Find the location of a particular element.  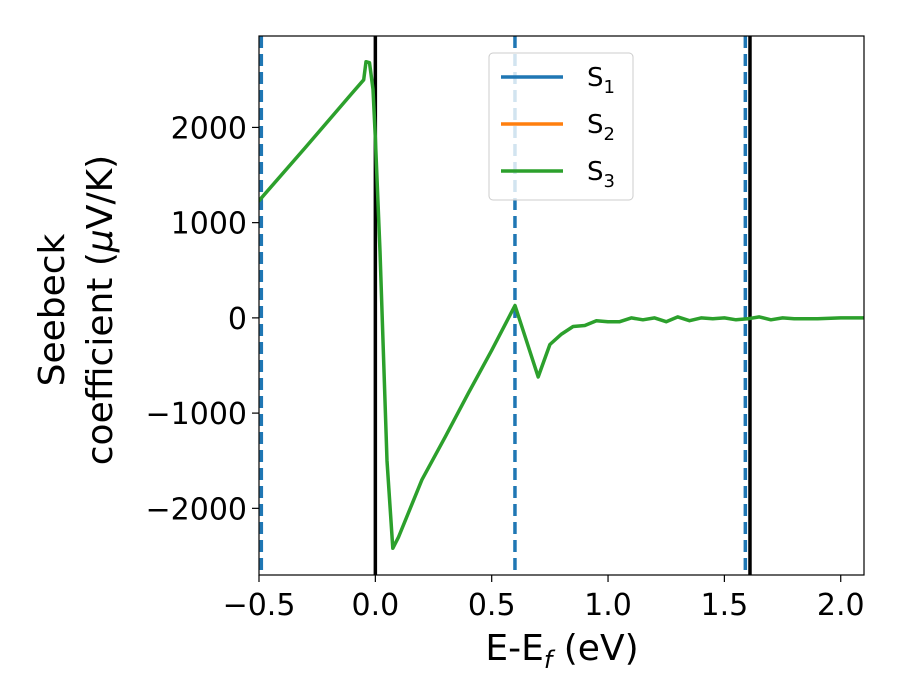

x-axis-label: E-Ef (eV) is located at coordinates (561, 651).